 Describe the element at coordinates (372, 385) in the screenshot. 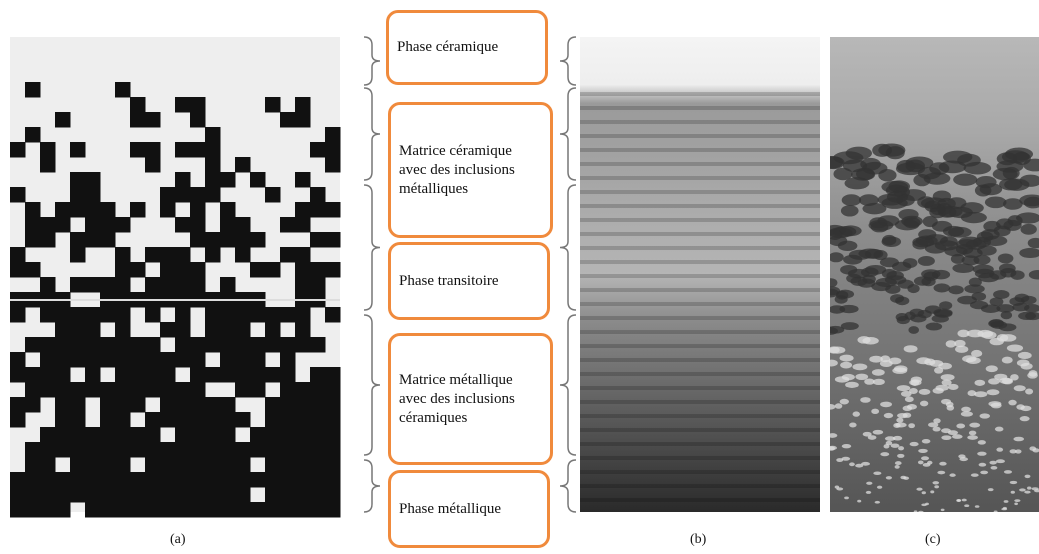

I see `brace` at that location.